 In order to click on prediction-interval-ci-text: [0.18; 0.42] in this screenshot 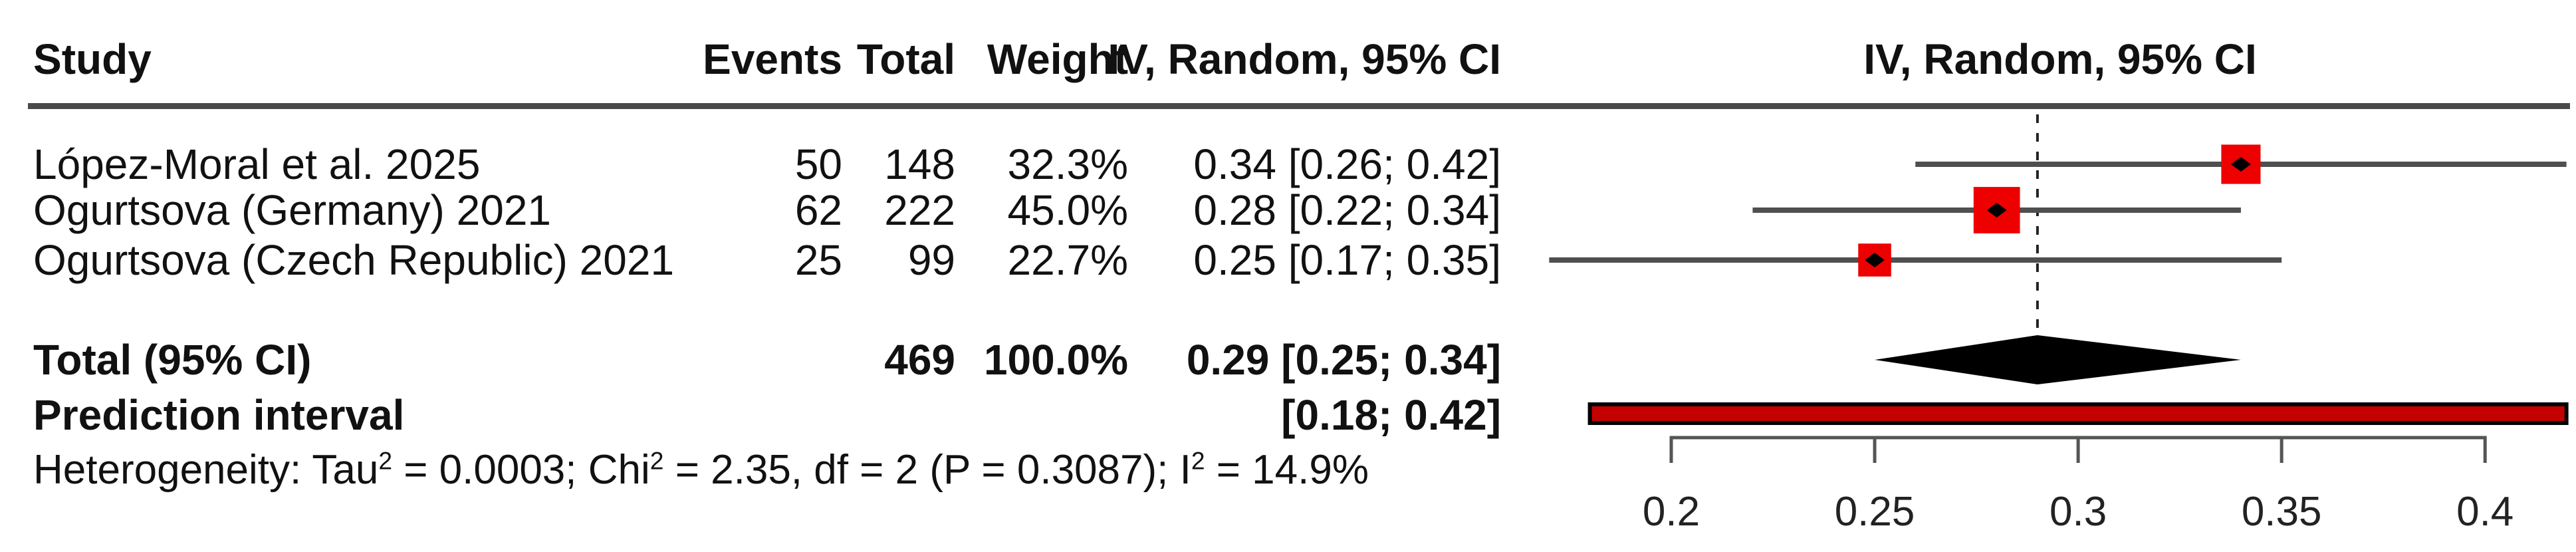, I will do `click(1391, 415)`.